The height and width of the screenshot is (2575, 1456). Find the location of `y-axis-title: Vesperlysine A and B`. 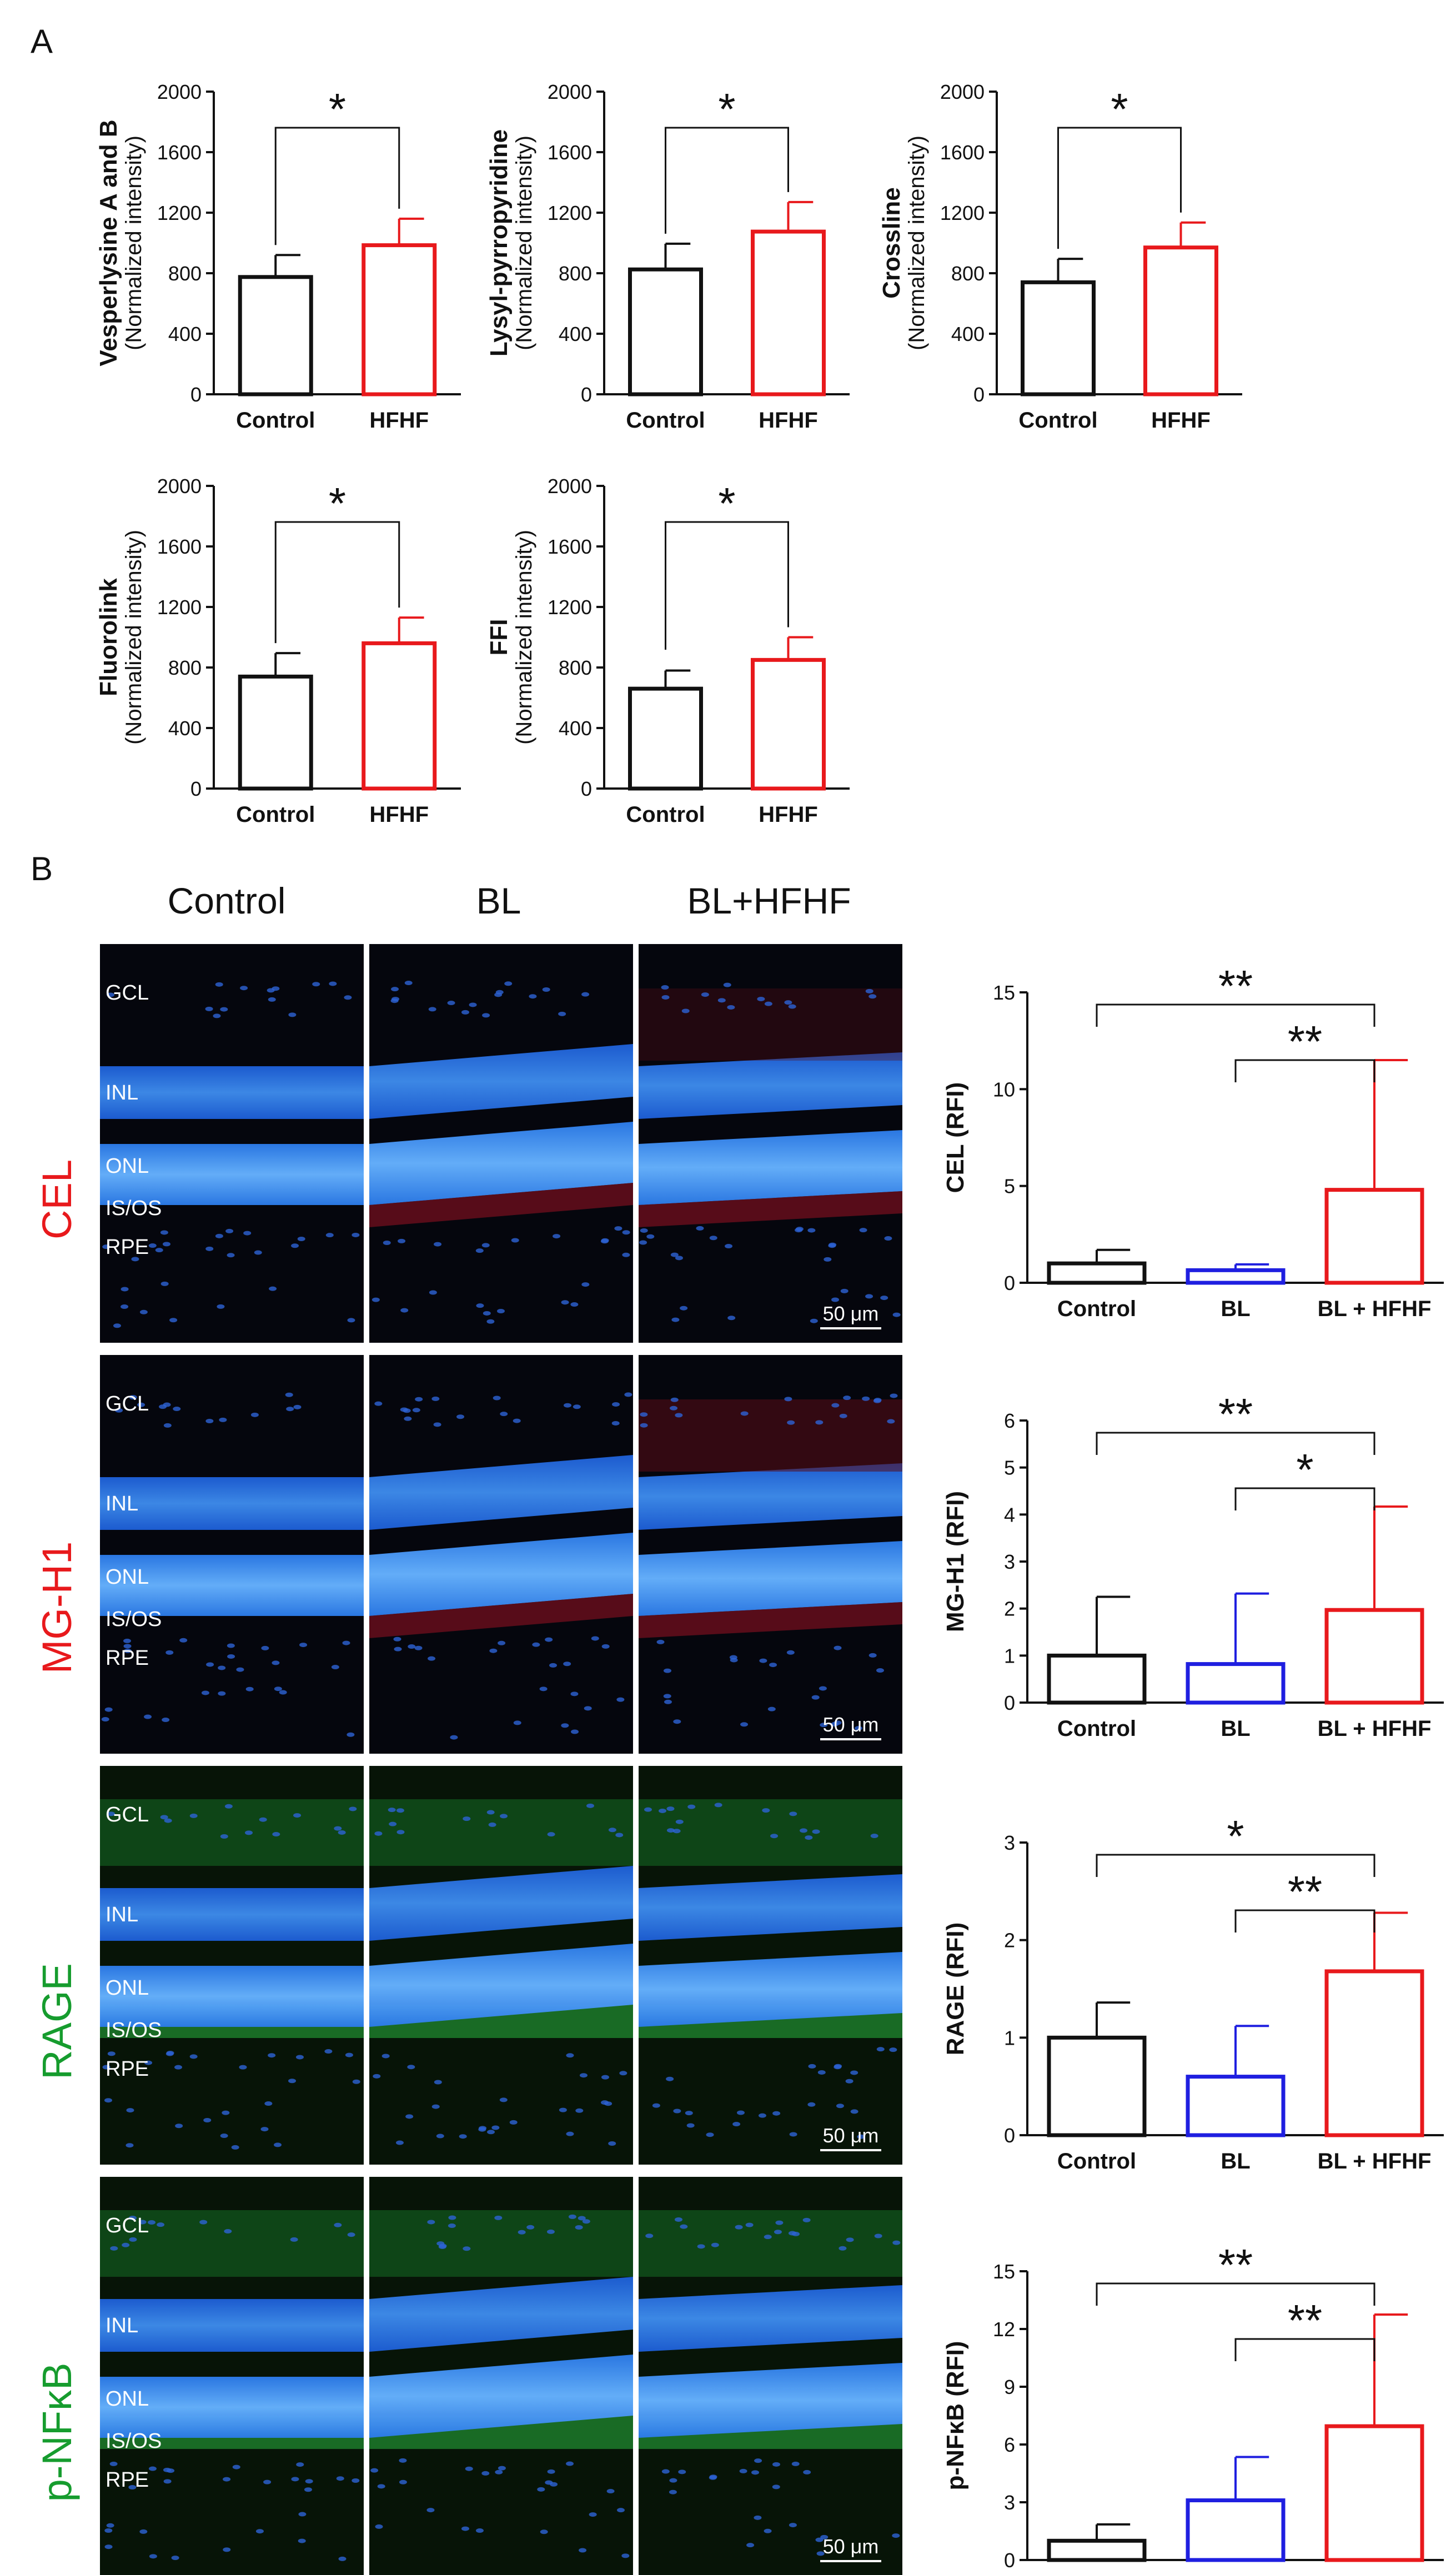

y-axis-title: Vesperlysine A and B is located at coordinates (109, 242).